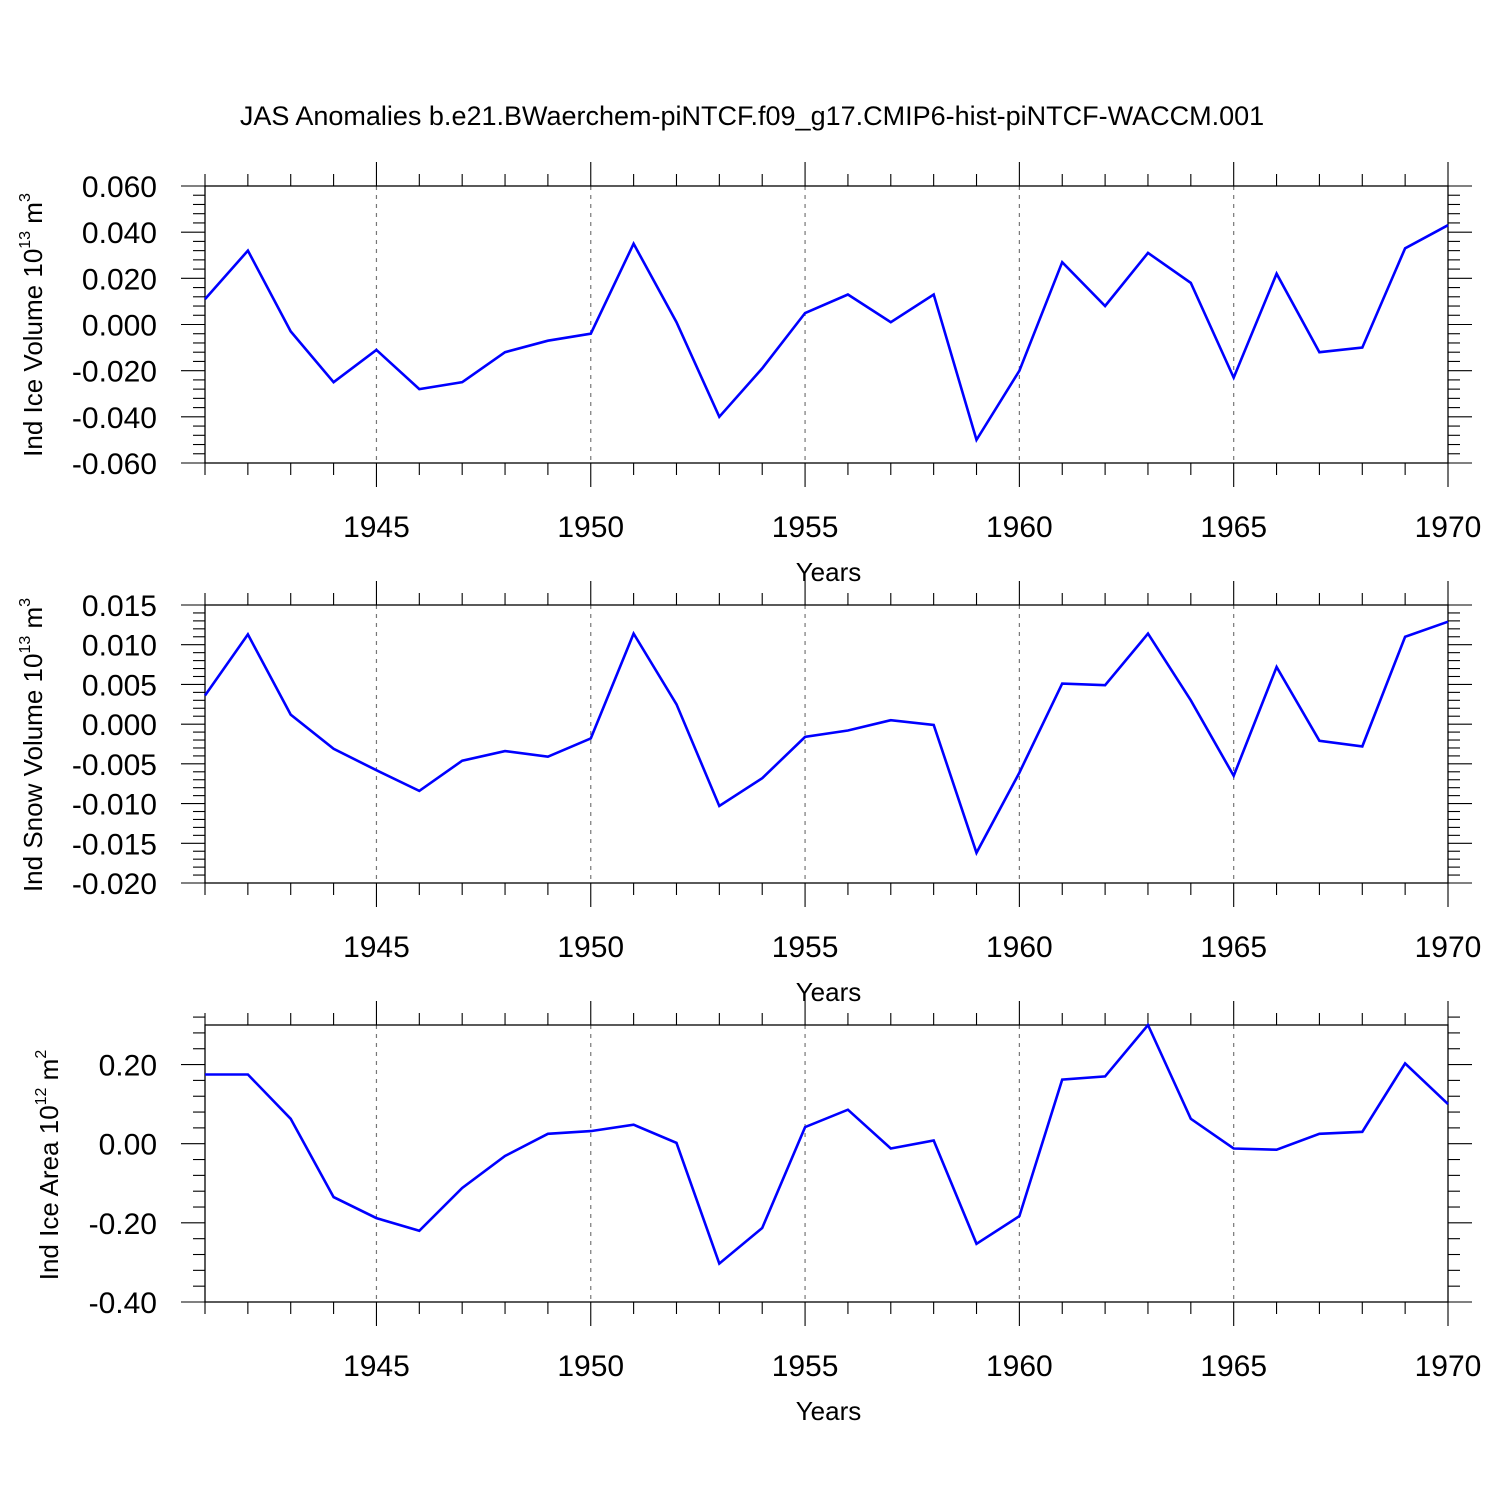  I want to click on y-tick-label: -0.060, so click(114, 464).